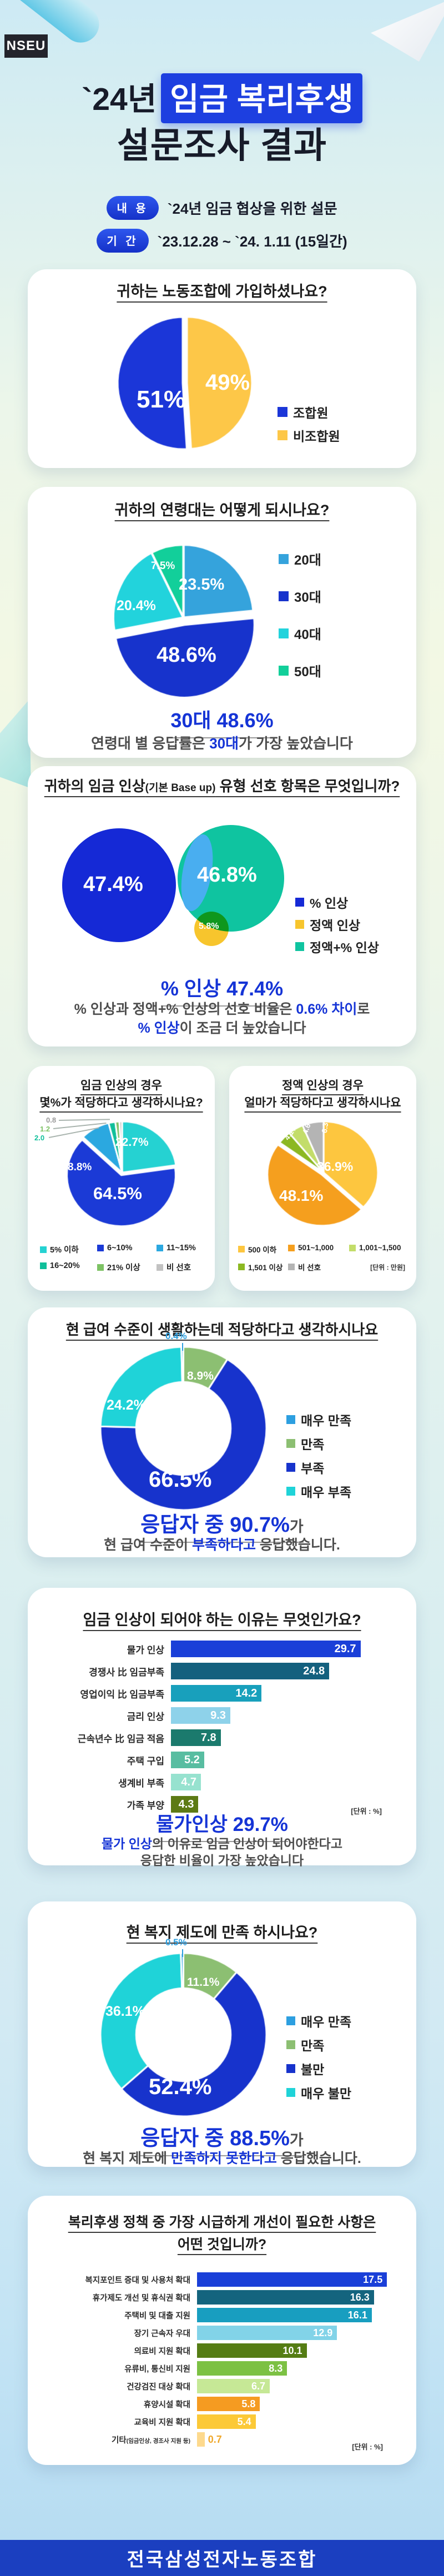 The height and width of the screenshot is (2576, 444). Describe the element at coordinates (176, 1942) in the screenshot. I see `donut-label-verysat-w: 0.5%` at that location.